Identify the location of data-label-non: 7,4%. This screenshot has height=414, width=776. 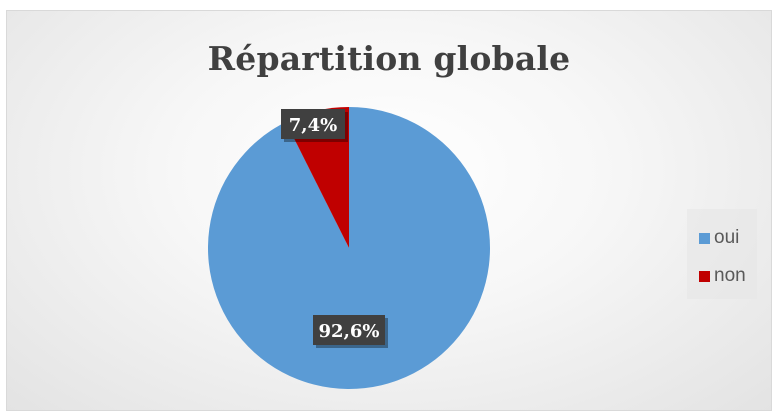
(314, 125).